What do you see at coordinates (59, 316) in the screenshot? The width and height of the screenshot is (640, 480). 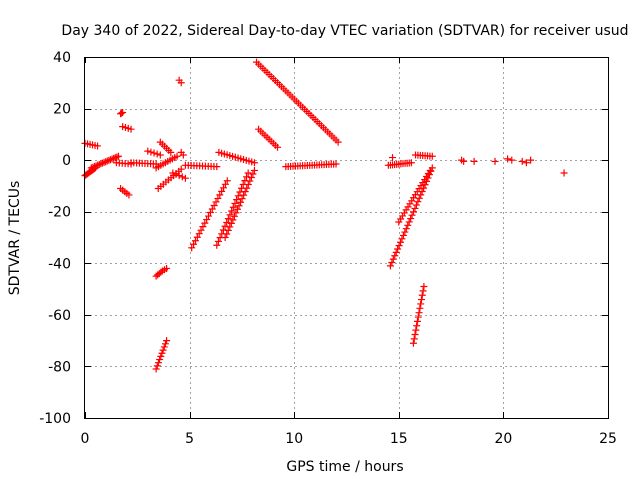 I see `y-tick-label: -60` at bounding box center [59, 316].